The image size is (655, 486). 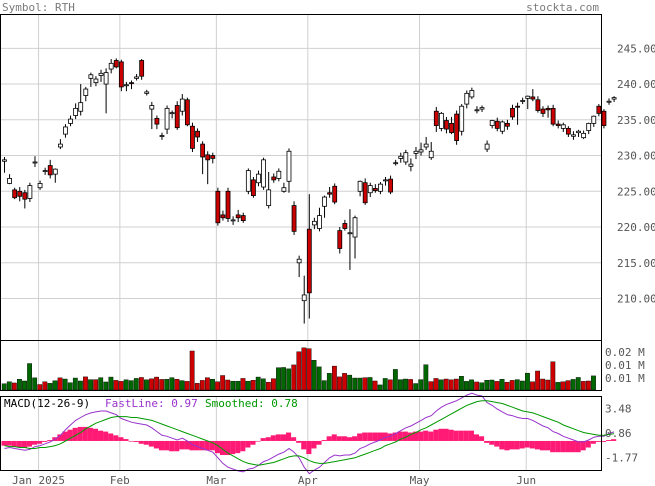 I want to click on x-tick-label: Mar, so click(x=216, y=480).